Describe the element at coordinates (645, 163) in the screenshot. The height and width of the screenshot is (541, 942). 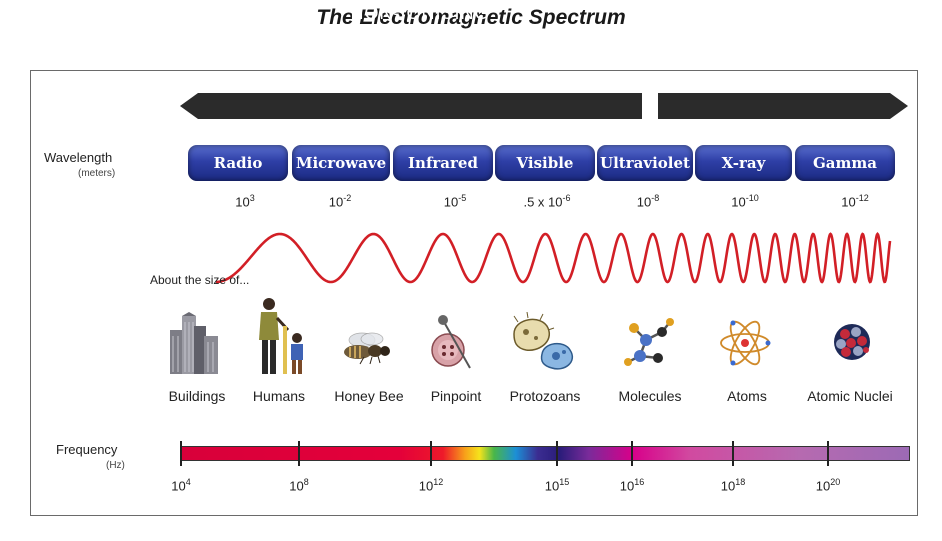
I see `region-ultraviolet: Ultraviolet` at that location.